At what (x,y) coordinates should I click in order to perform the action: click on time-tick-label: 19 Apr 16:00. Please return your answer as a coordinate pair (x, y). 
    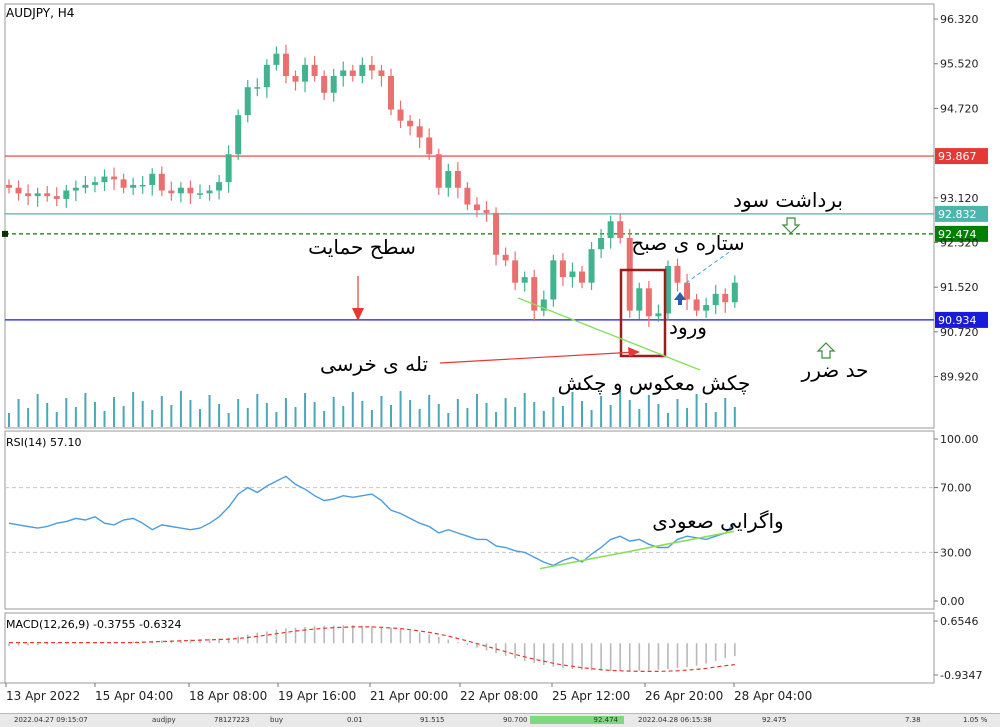
    Looking at the image, I should click on (317, 696).